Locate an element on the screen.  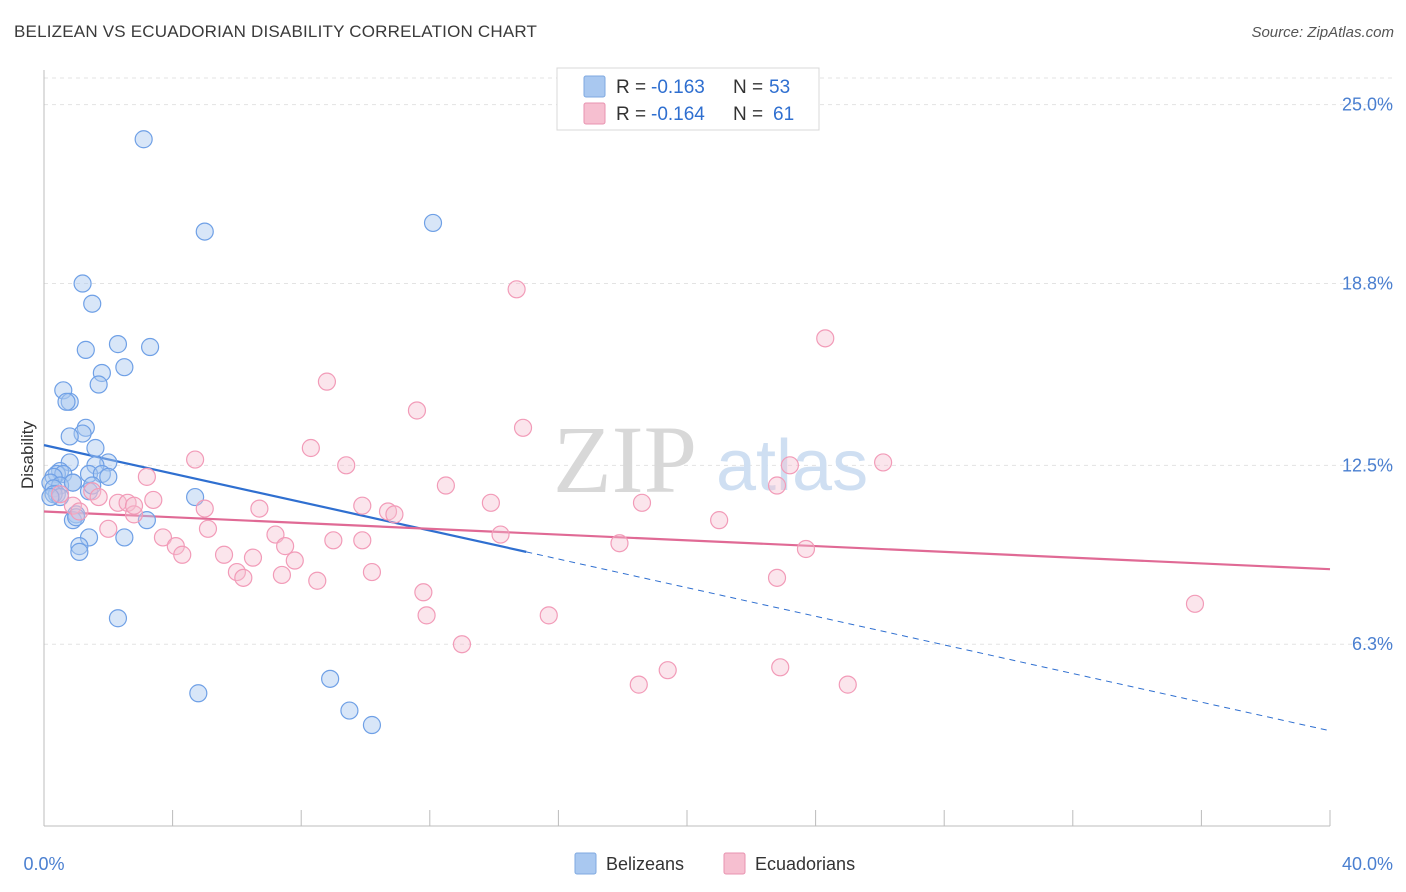
legend-label-belizeans: Belizeans is located at coordinates (645, 864).